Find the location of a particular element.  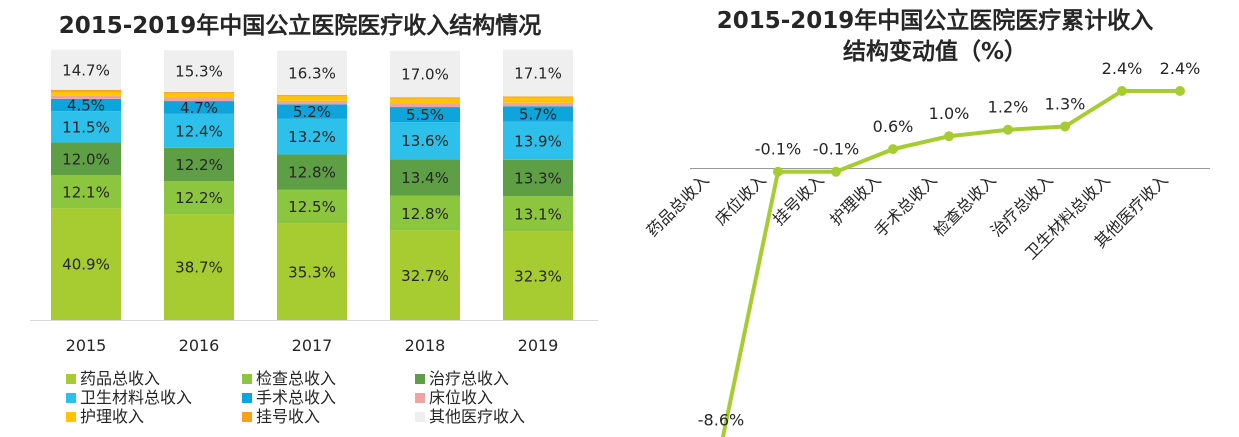

legend-label: 护理收入 is located at coordinates (112, 416).